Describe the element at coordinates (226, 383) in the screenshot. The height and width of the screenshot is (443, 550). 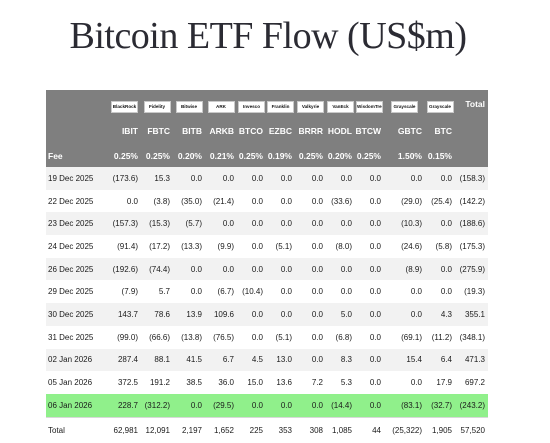
I see `flow-cell: 36.0` at that location.